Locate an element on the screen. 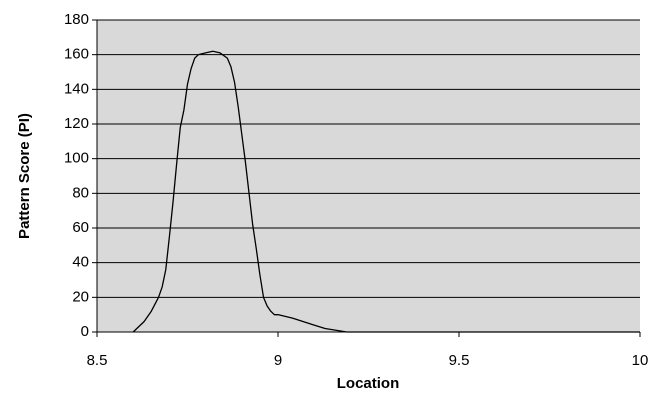 This screenshot has height=412, width=652. y-tick-label: 40 is located at coordinates (80, 262).